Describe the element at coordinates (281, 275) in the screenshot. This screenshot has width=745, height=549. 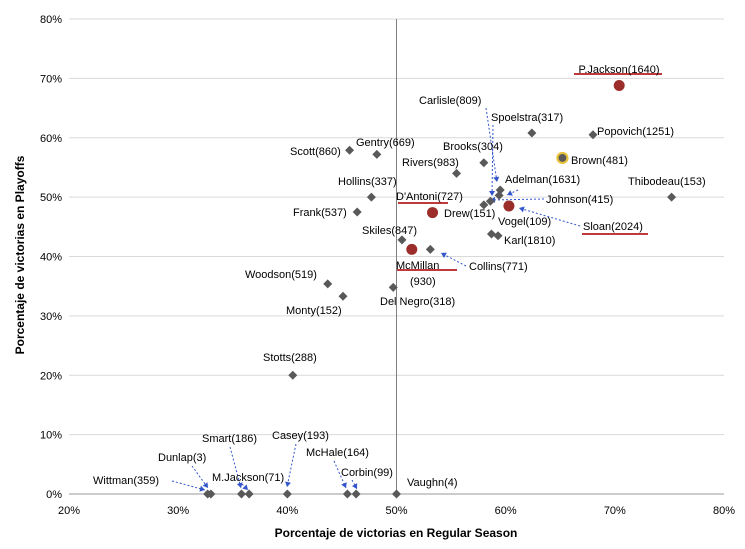
I see `label-woodson-519: Woodson(519)` at that location.